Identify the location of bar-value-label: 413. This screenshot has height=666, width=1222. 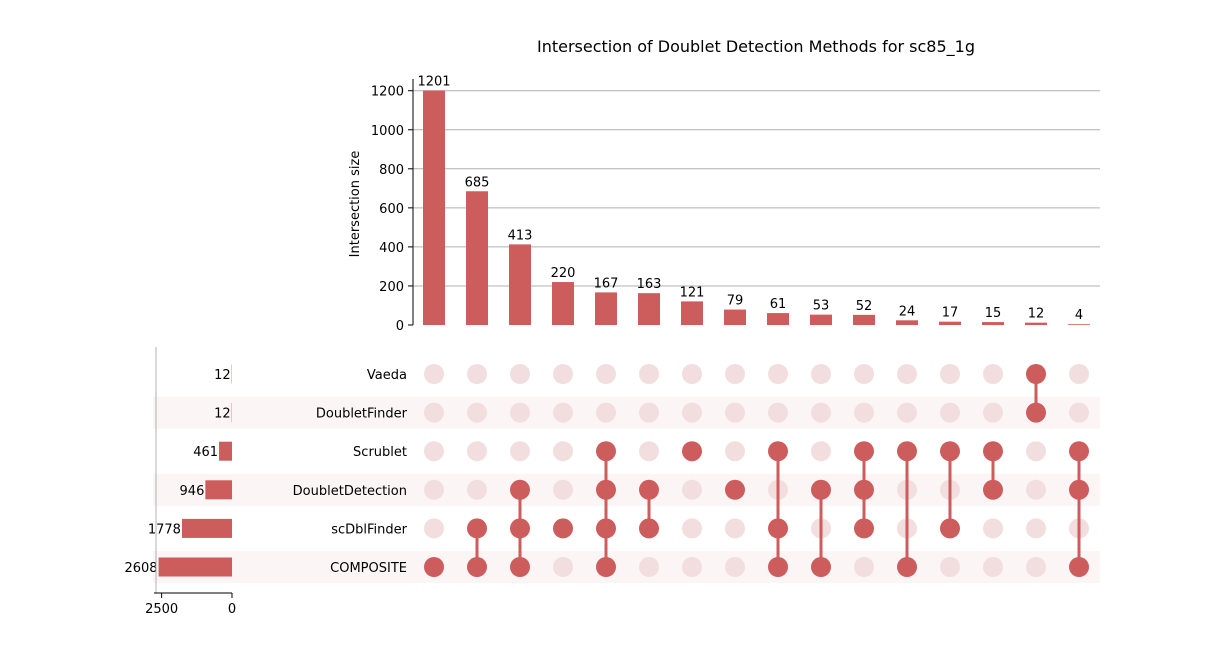
(520, 235).